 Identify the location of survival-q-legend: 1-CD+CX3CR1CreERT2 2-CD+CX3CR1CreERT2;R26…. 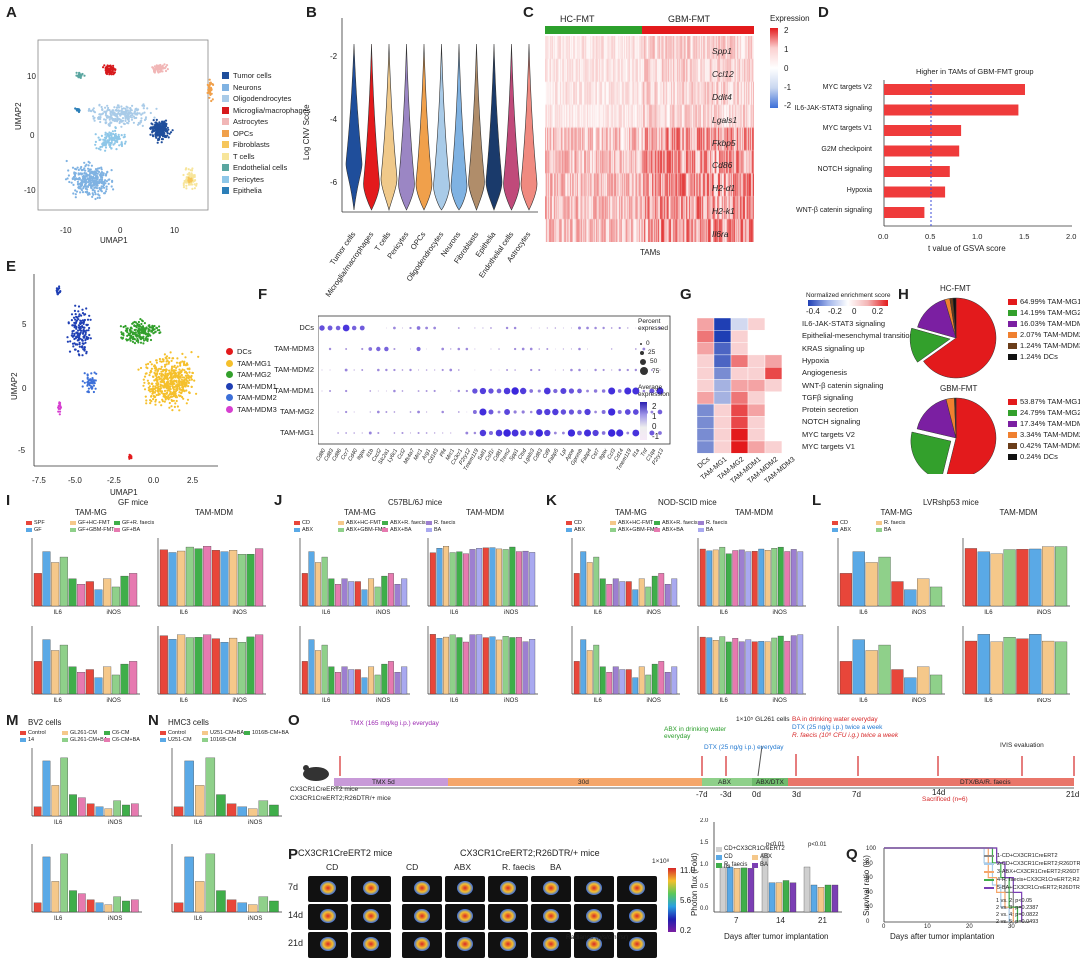
(1032, 872).